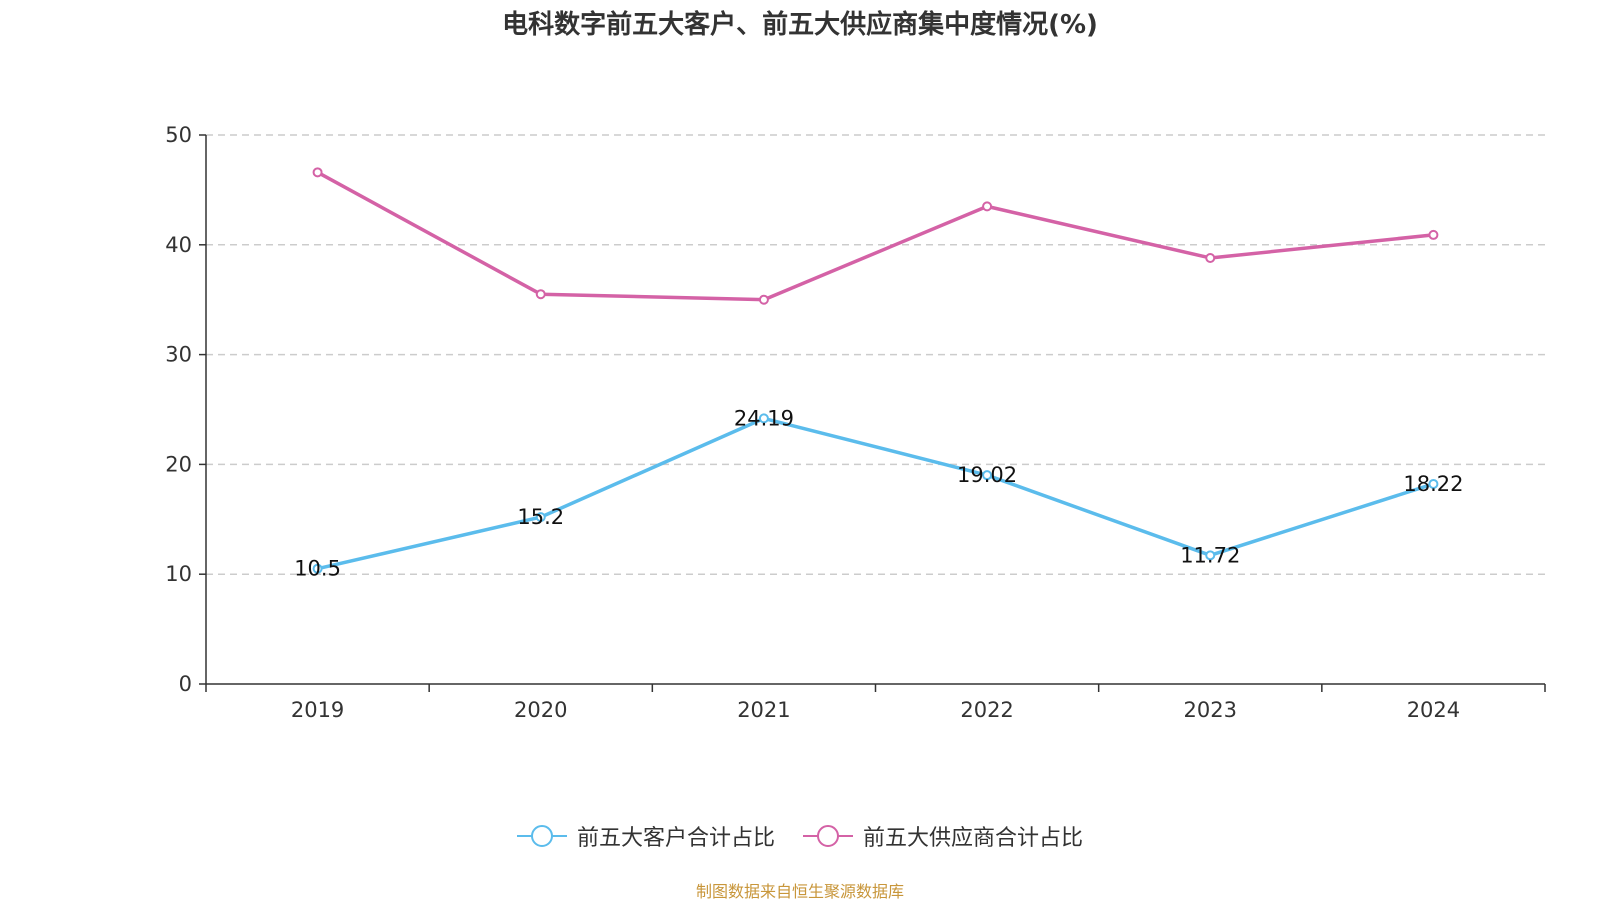  I want to click on data-point-0-2021, so click(763, 418).